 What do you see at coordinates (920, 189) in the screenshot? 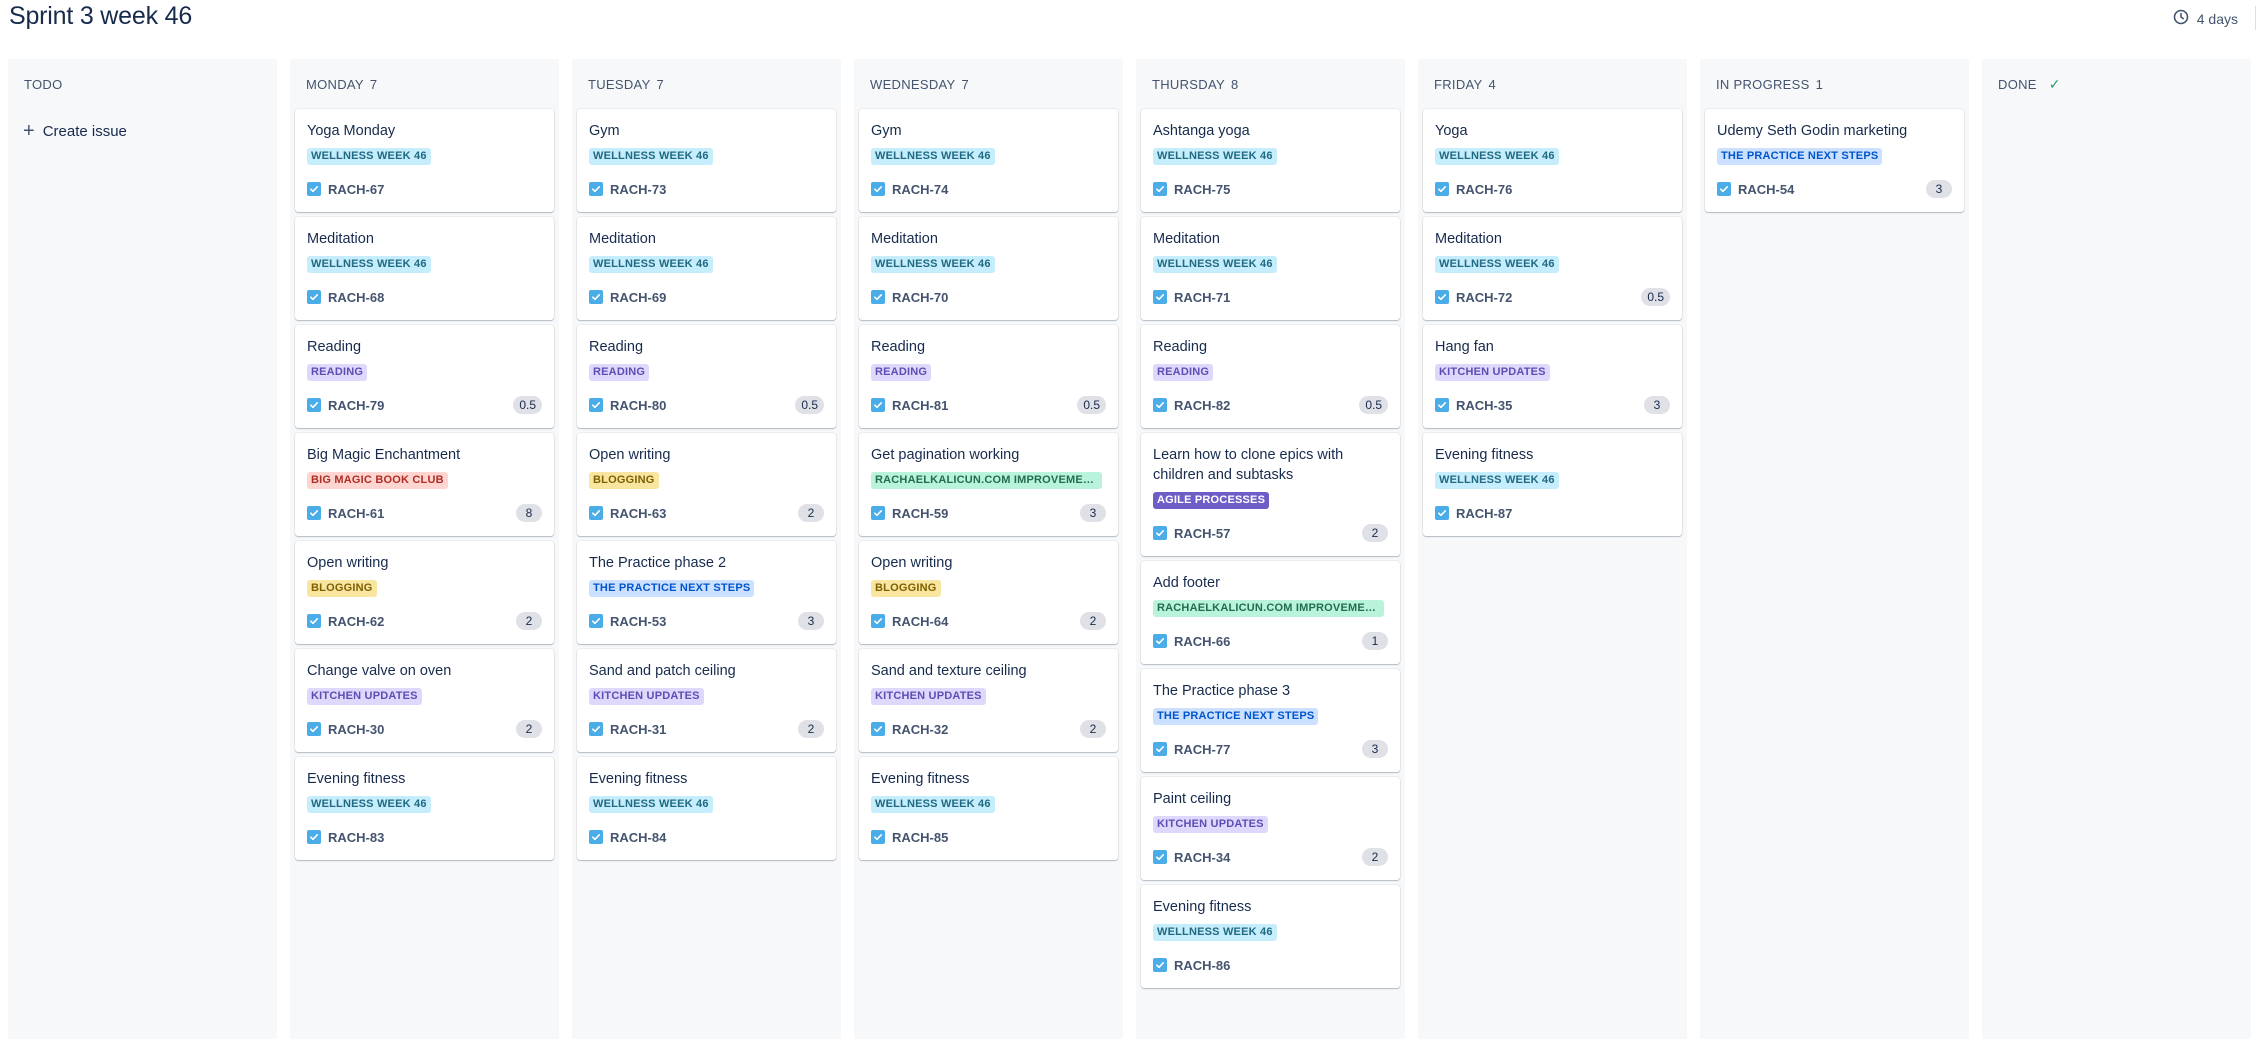
I see `issue-key: RACH-74` at bounding box center [920, 189].